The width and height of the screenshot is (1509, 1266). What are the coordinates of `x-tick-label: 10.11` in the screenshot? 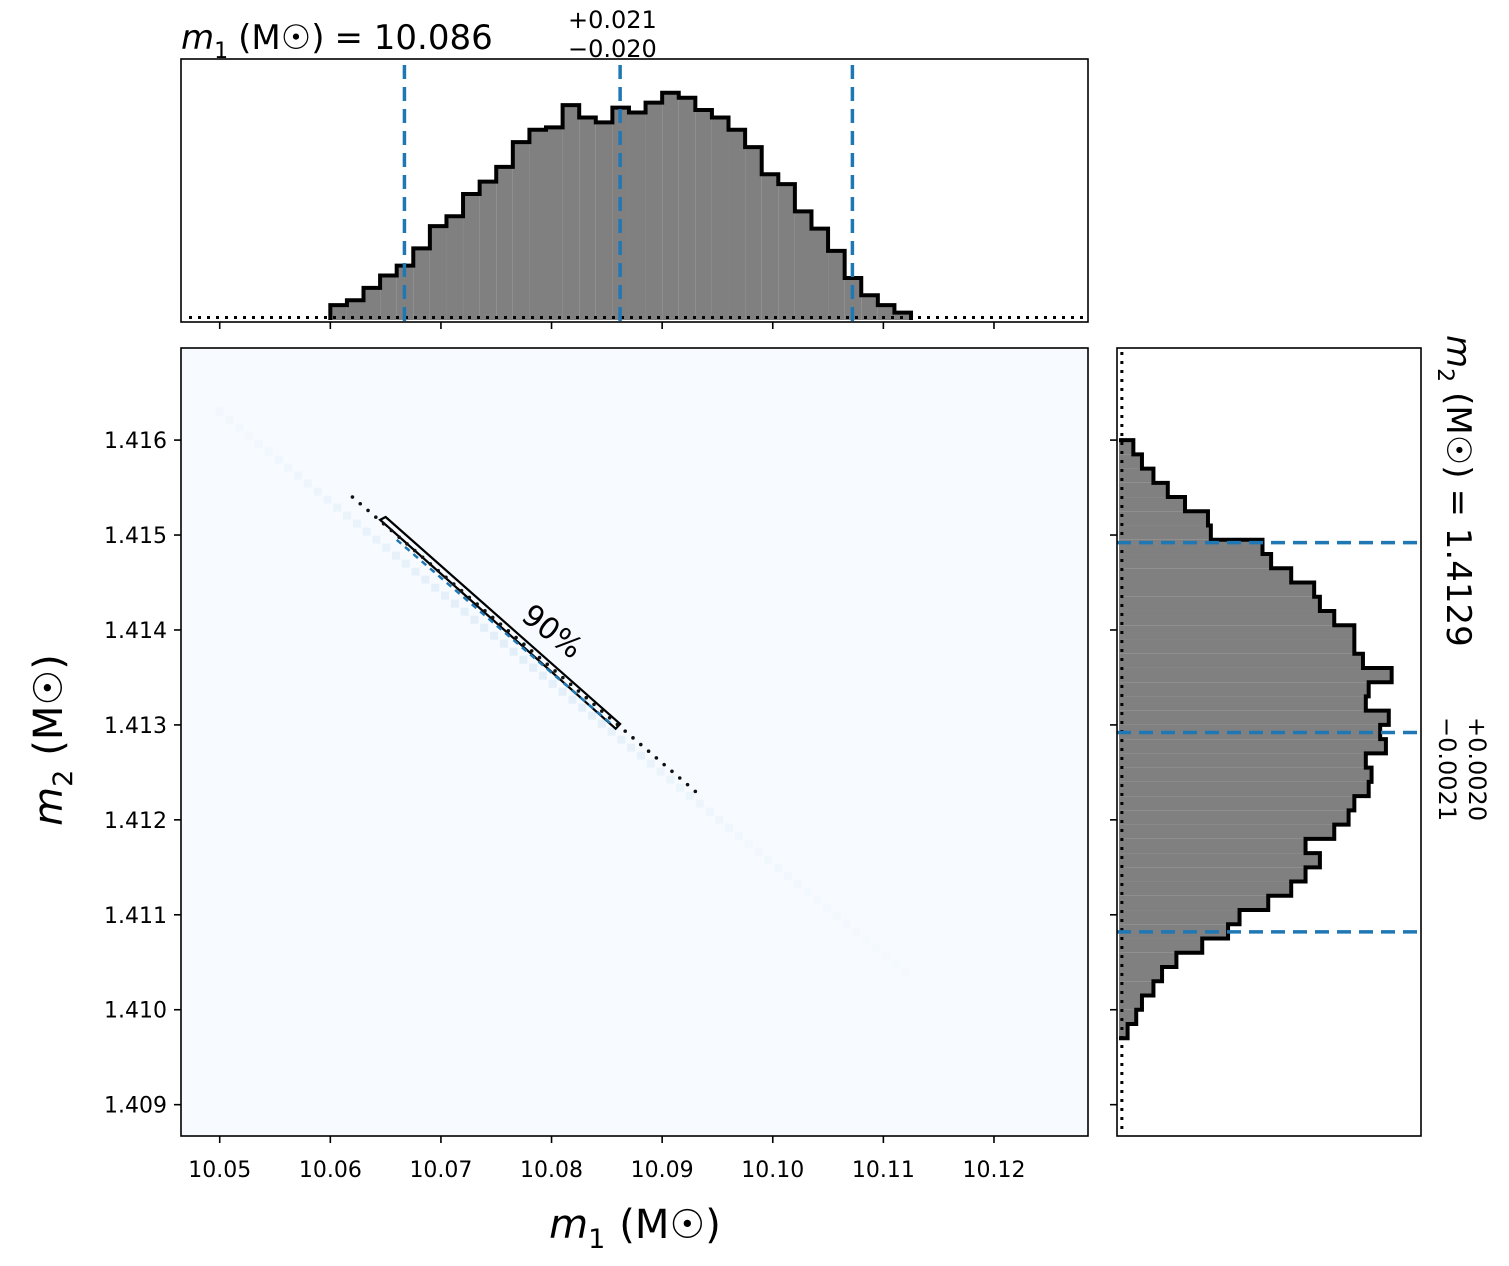 It's located at (883, 1170).